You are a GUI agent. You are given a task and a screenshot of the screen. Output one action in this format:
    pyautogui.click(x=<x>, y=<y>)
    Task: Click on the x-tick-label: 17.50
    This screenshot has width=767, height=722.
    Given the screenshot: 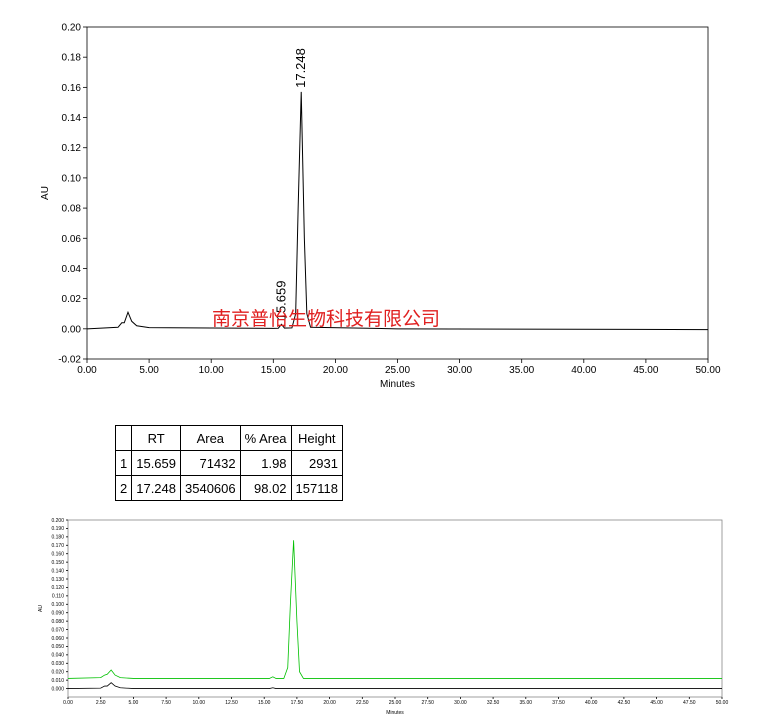 What is the action you would take?
    pyautogui.click(x=297, y=703)
    